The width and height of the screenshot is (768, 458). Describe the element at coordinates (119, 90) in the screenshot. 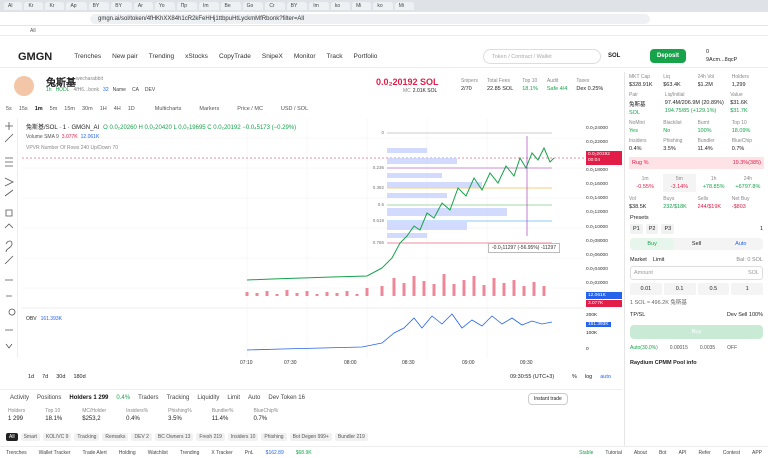

I see `item: Name` at that location.